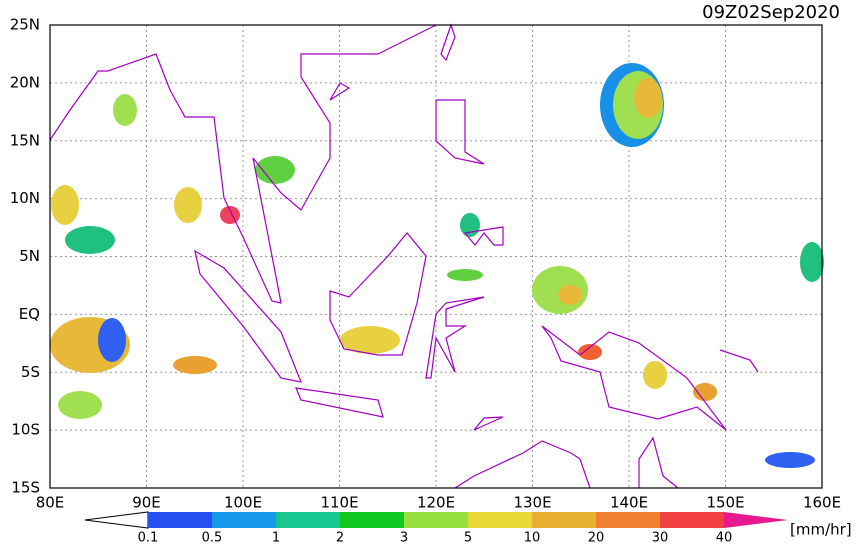 This screenshot has width=864, height=544. What do you see at coordinates (629, 503) in the screenshot?
I see `lon-label: 140E` at bounding box center [629, 503].